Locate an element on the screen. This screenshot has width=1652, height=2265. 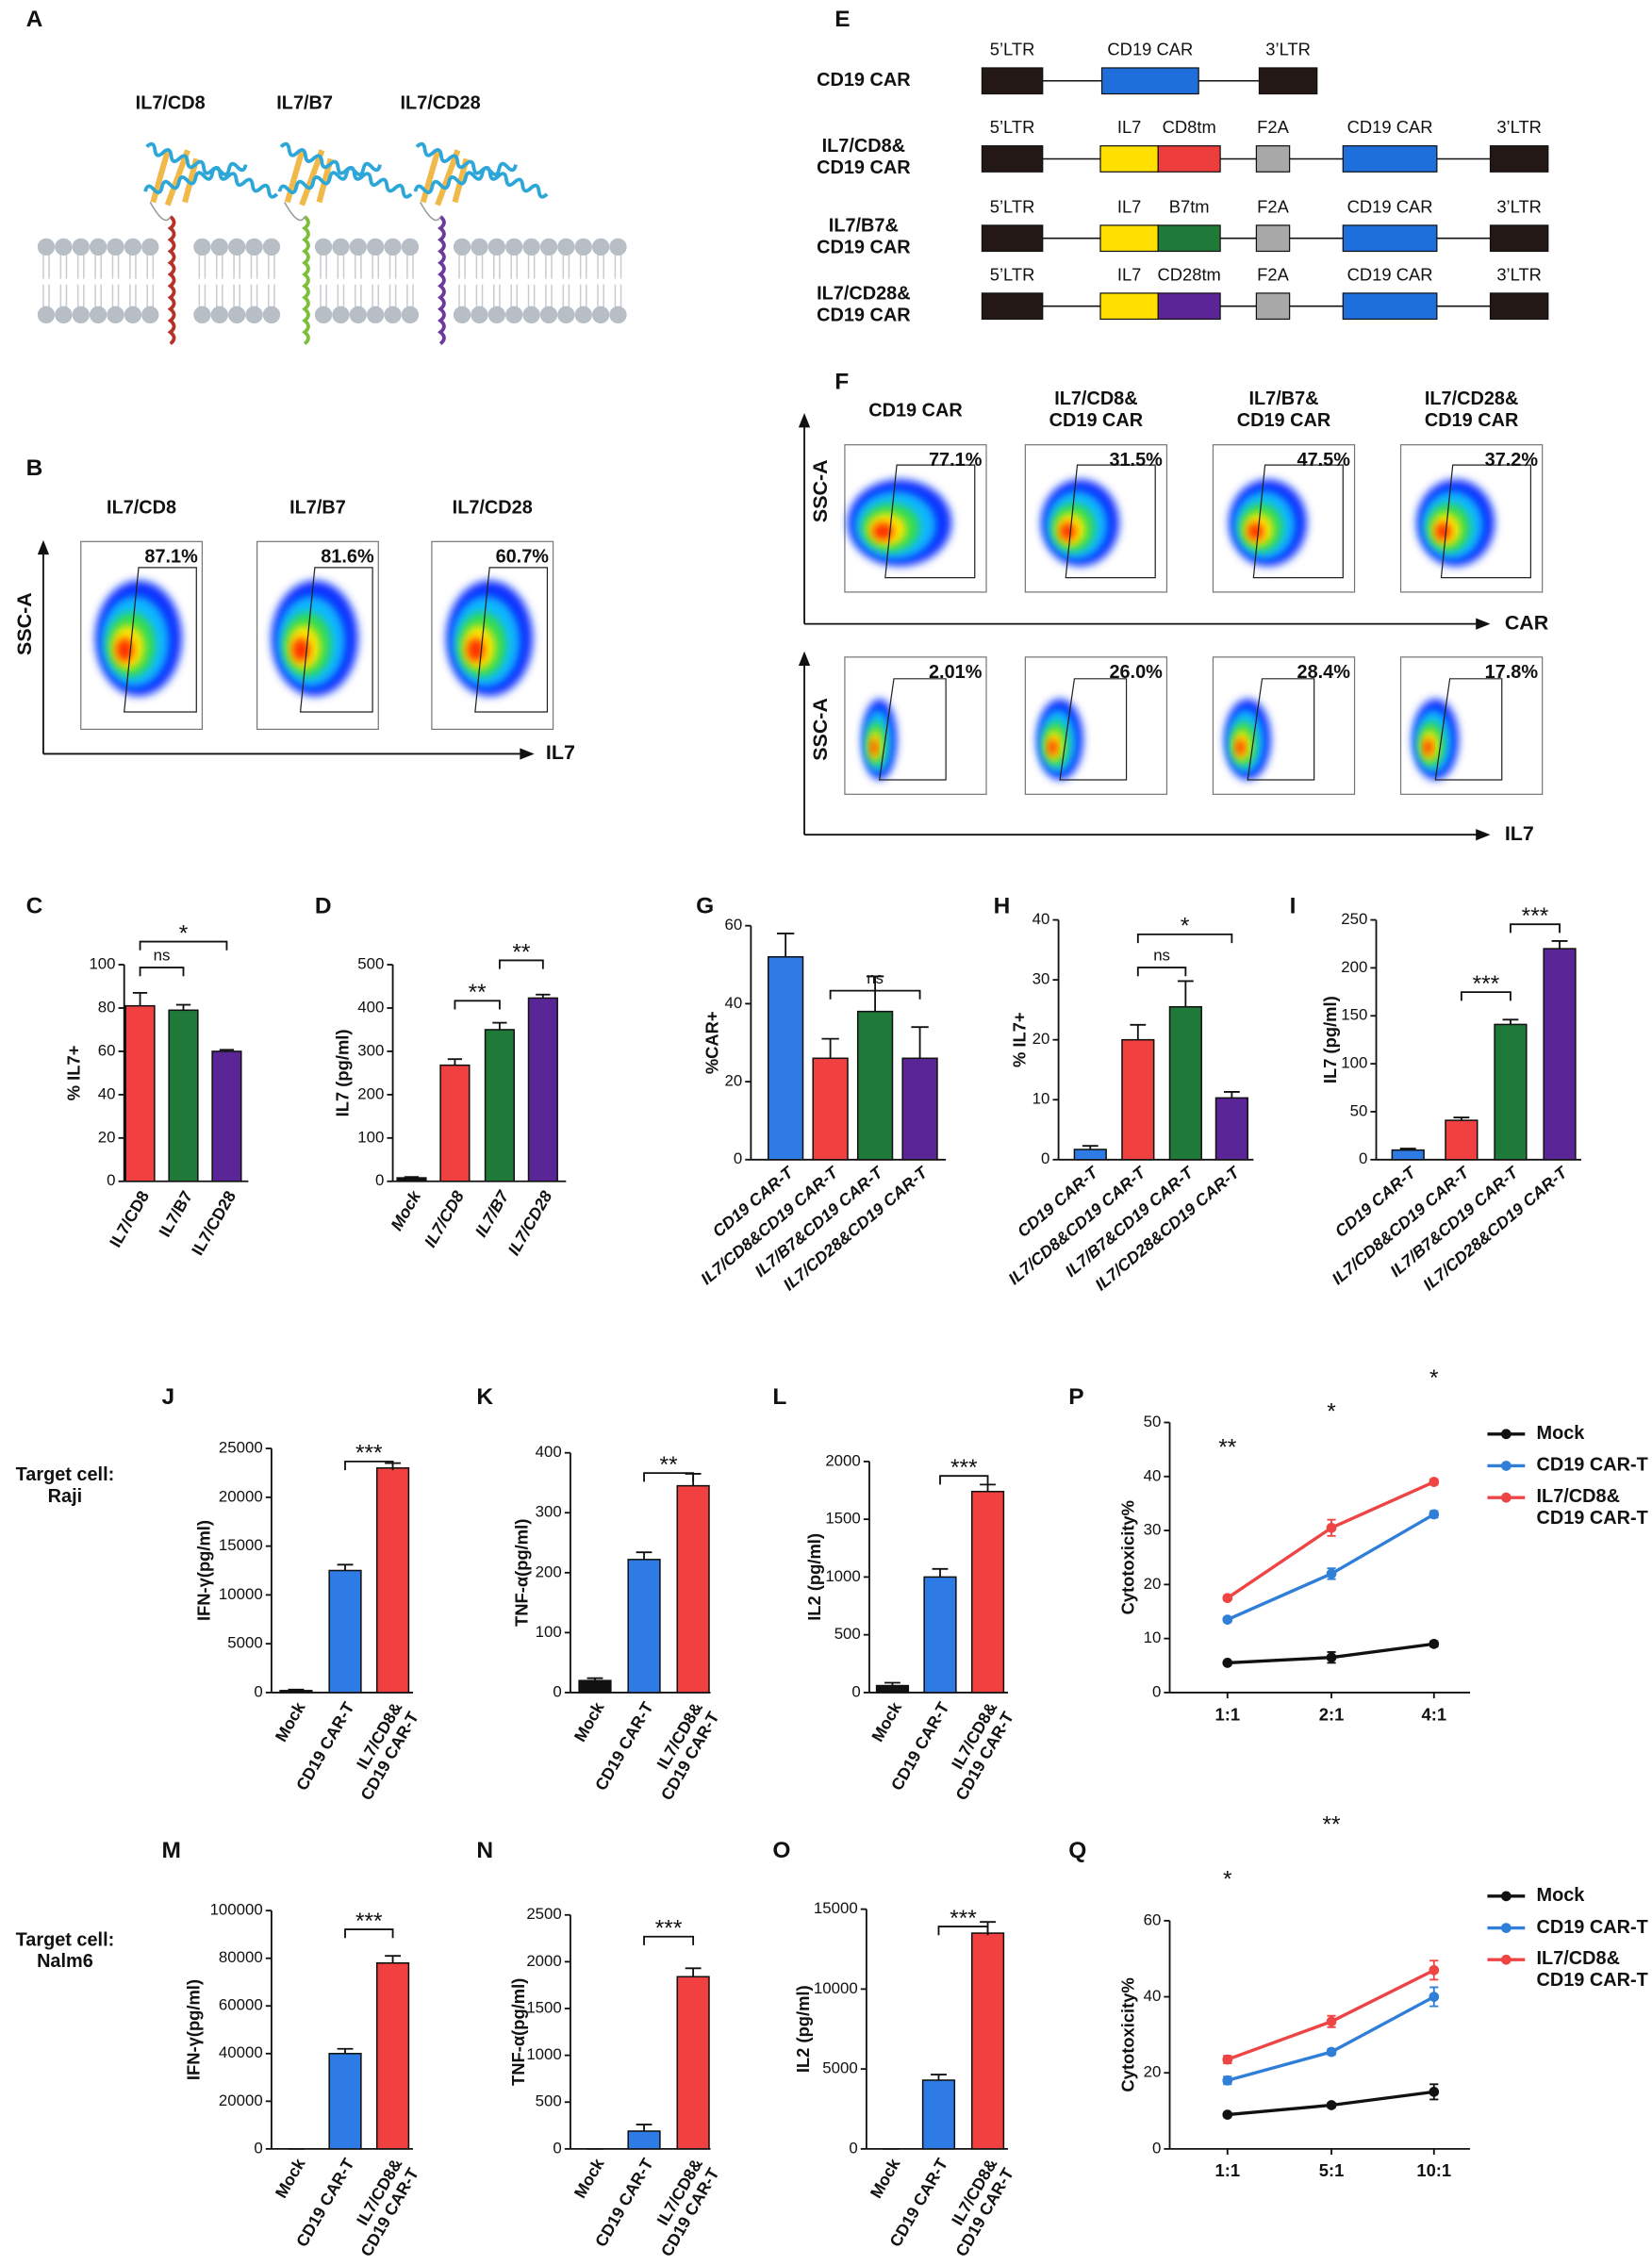
panel-label: C is located at coordinates (34, 905).